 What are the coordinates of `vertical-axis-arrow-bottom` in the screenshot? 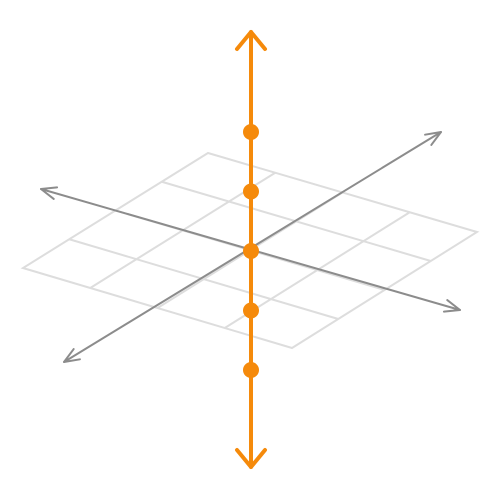 It's located at (251, 458).